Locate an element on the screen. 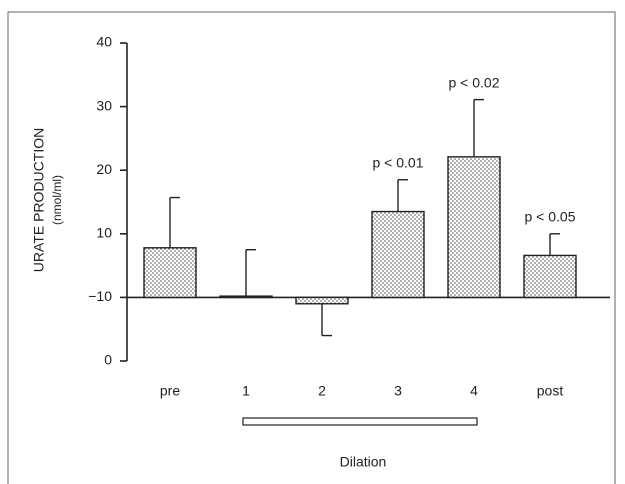 The image size is (625, 484). y-axis-title: URATE PRODUCTION is located at coordinates (39, 200).